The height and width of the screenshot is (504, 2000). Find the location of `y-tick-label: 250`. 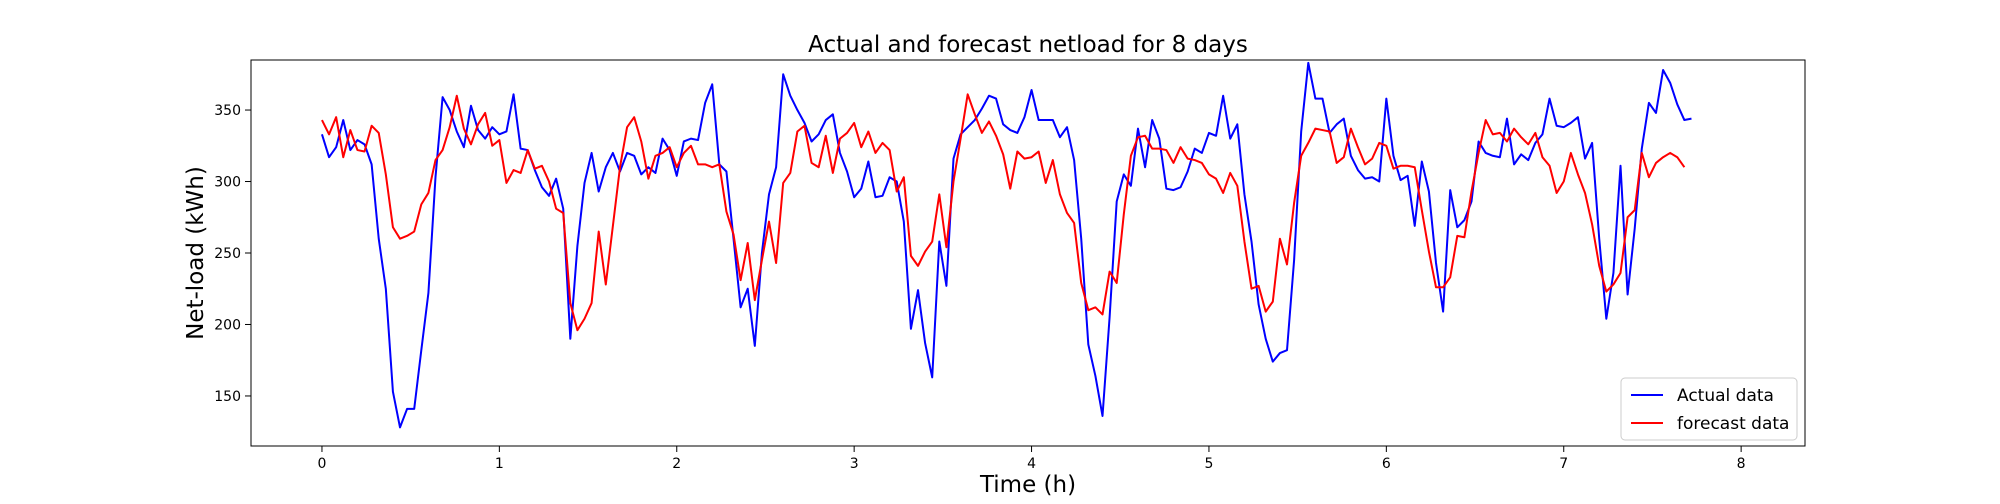

y-tick-label: 250 is located at coordinates (227, 254).